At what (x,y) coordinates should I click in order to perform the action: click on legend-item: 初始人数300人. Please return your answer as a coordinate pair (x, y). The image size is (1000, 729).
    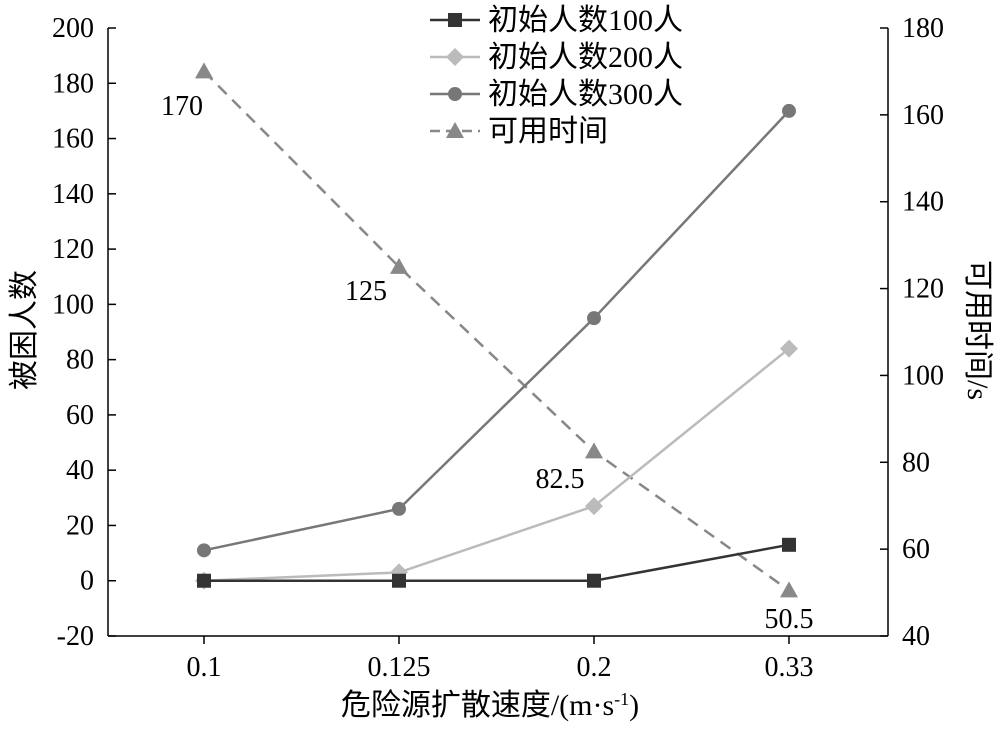
    Looking at the image, I should click on (556, 94).